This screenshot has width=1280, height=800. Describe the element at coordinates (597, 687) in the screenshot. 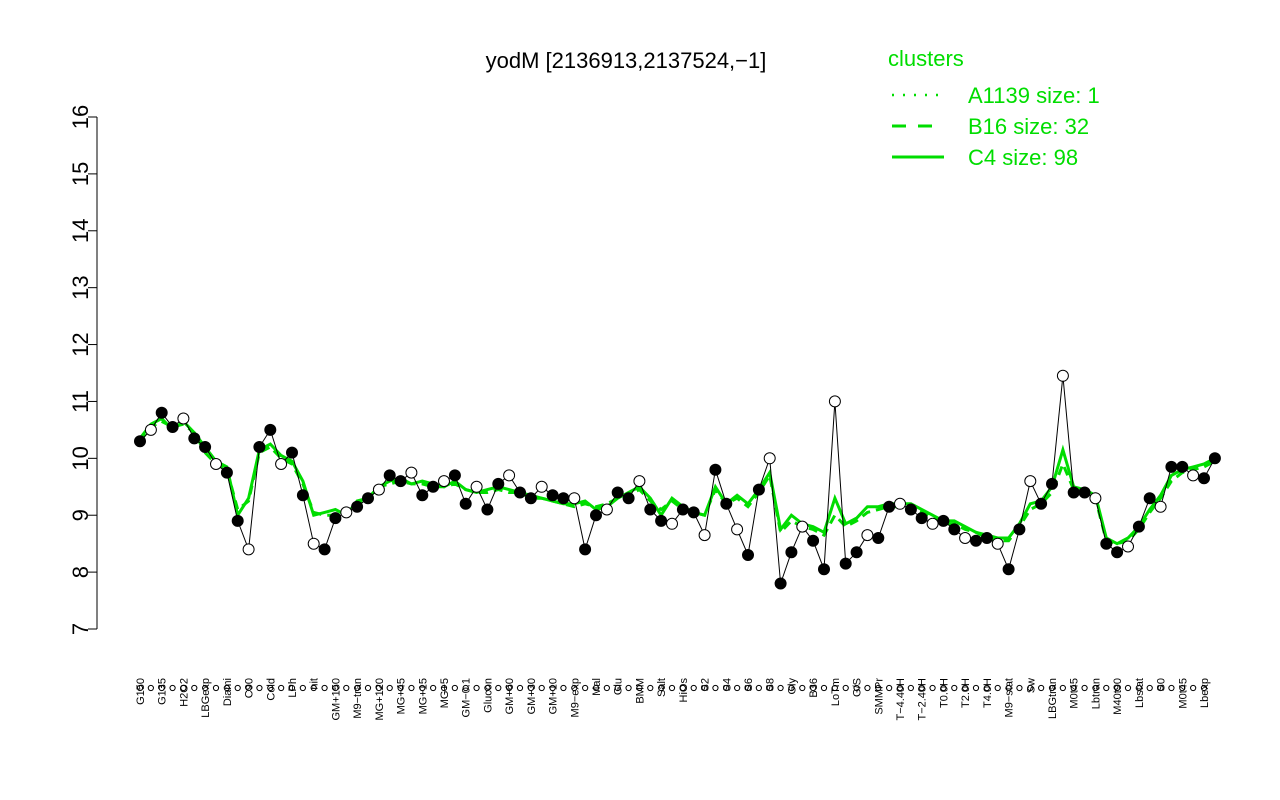

I see `x-tick-label: Mal` at that location.